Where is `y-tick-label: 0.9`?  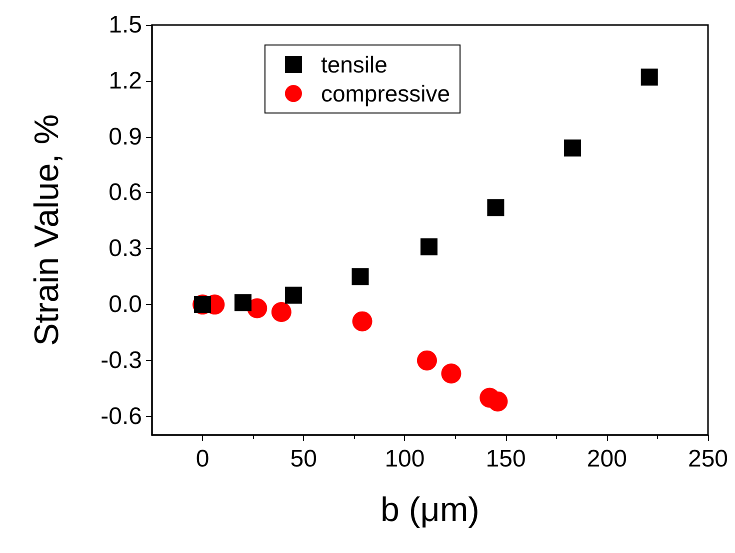 y-tick-label: 0.9 is located at coordinates (125, 136).